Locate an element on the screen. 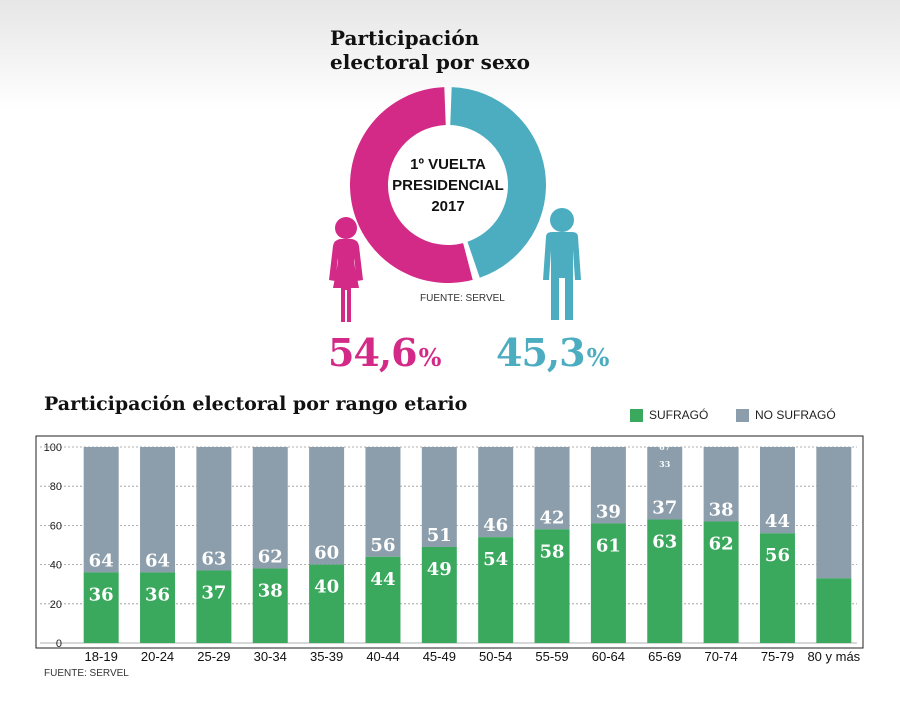 Image resolution: width=900 pixels, height=727 pixels. bar-label-not-voted: 38 is located at coordinates (721, 509).